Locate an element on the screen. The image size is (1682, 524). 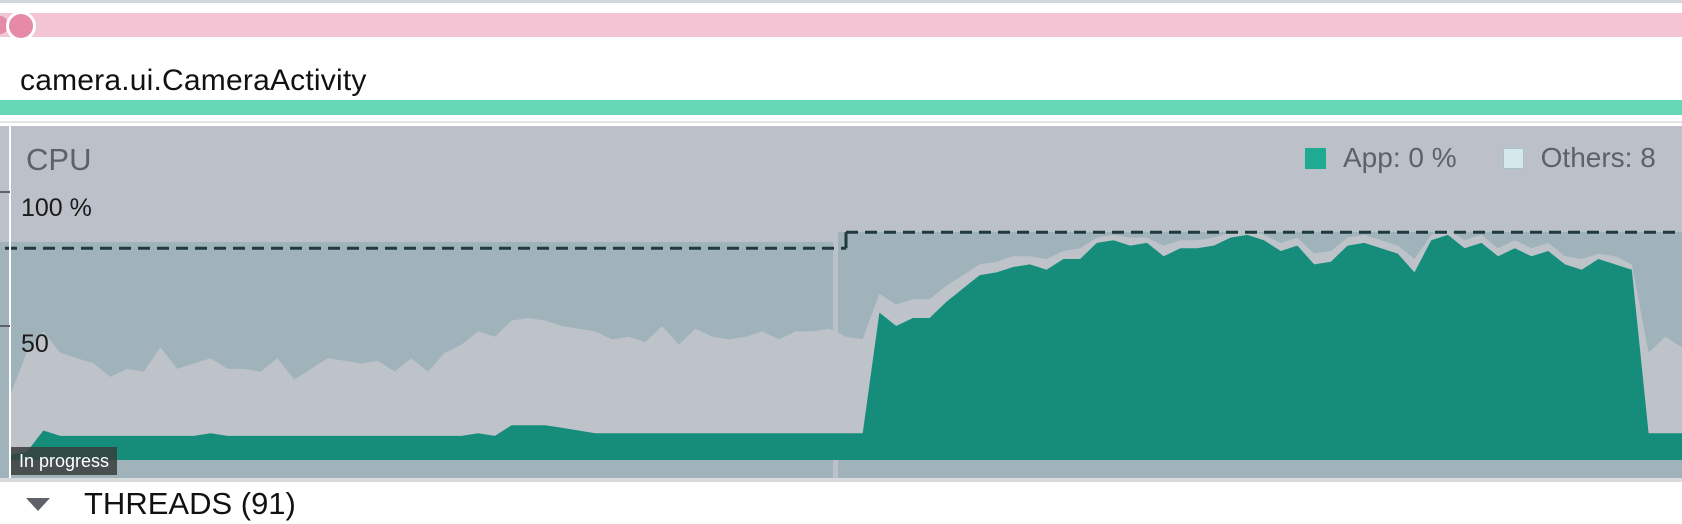
legend-app-swatch is located at coordinates (1315, 158).